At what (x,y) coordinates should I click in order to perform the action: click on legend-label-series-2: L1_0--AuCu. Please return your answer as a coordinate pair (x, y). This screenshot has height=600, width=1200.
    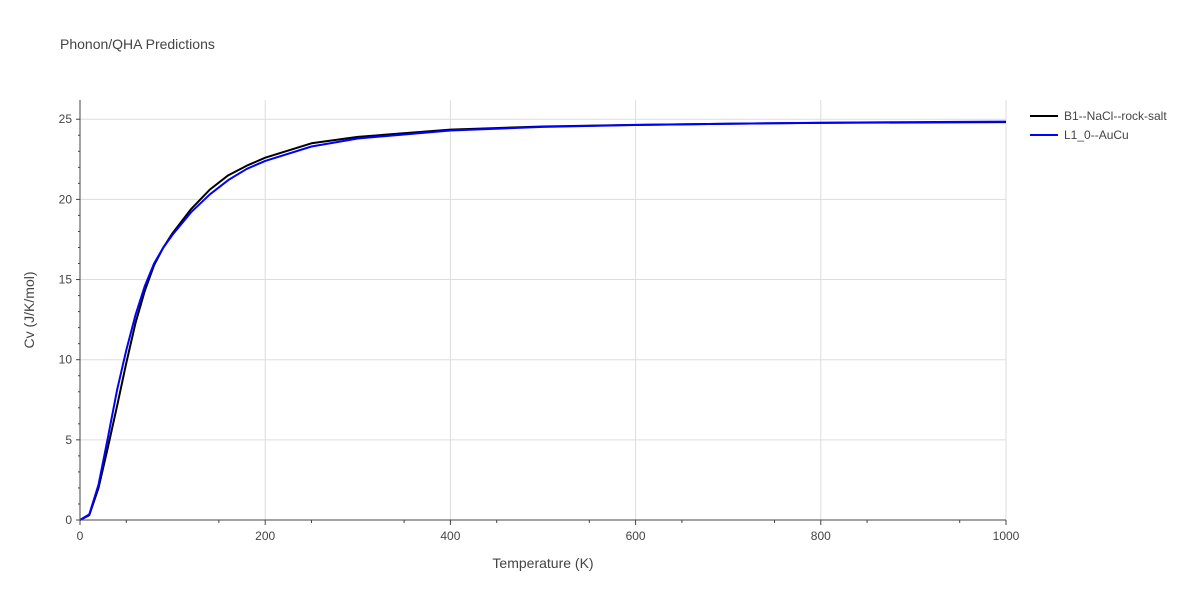
    Looking at the image, I should click on (1096, 134).